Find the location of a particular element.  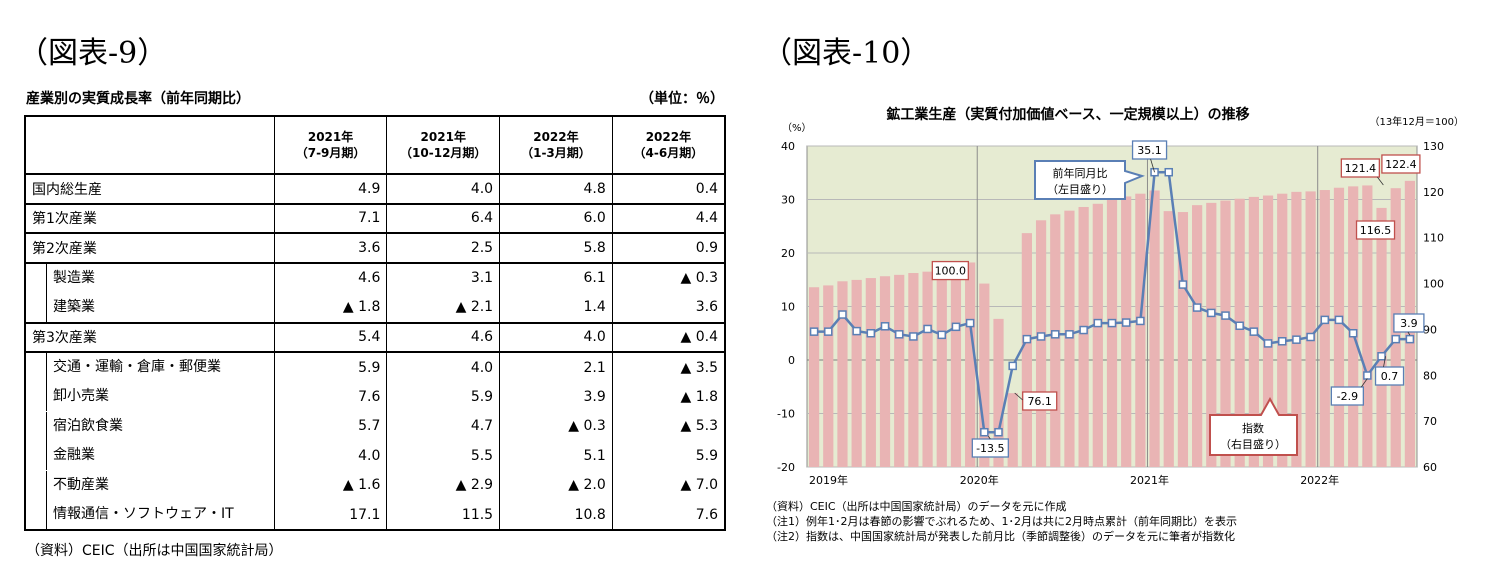

table-source: （資料）CEIC（出所は中国国家統計局） is located at coordinates (154, 551).